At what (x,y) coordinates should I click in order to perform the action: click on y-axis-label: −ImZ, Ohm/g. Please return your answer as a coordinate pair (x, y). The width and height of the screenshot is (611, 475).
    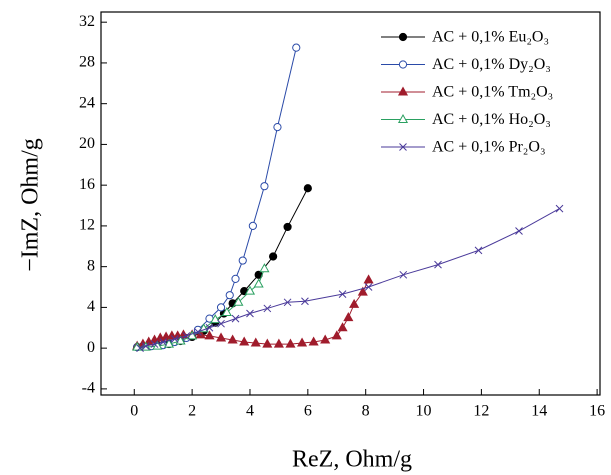
    Looking at the image, I should click on (31, 205).